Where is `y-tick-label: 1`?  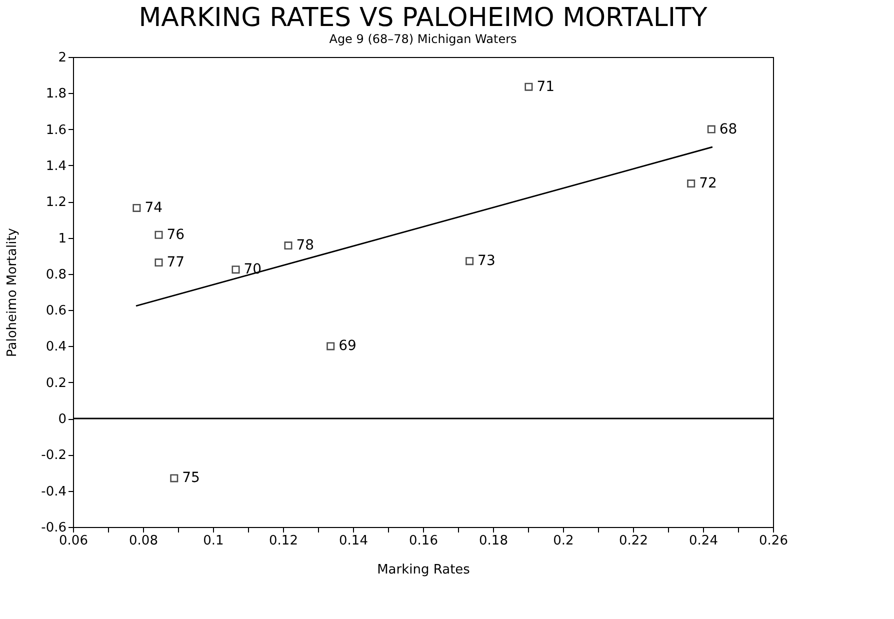 y-tick-label: 1 is located at coordinates (62, 238).